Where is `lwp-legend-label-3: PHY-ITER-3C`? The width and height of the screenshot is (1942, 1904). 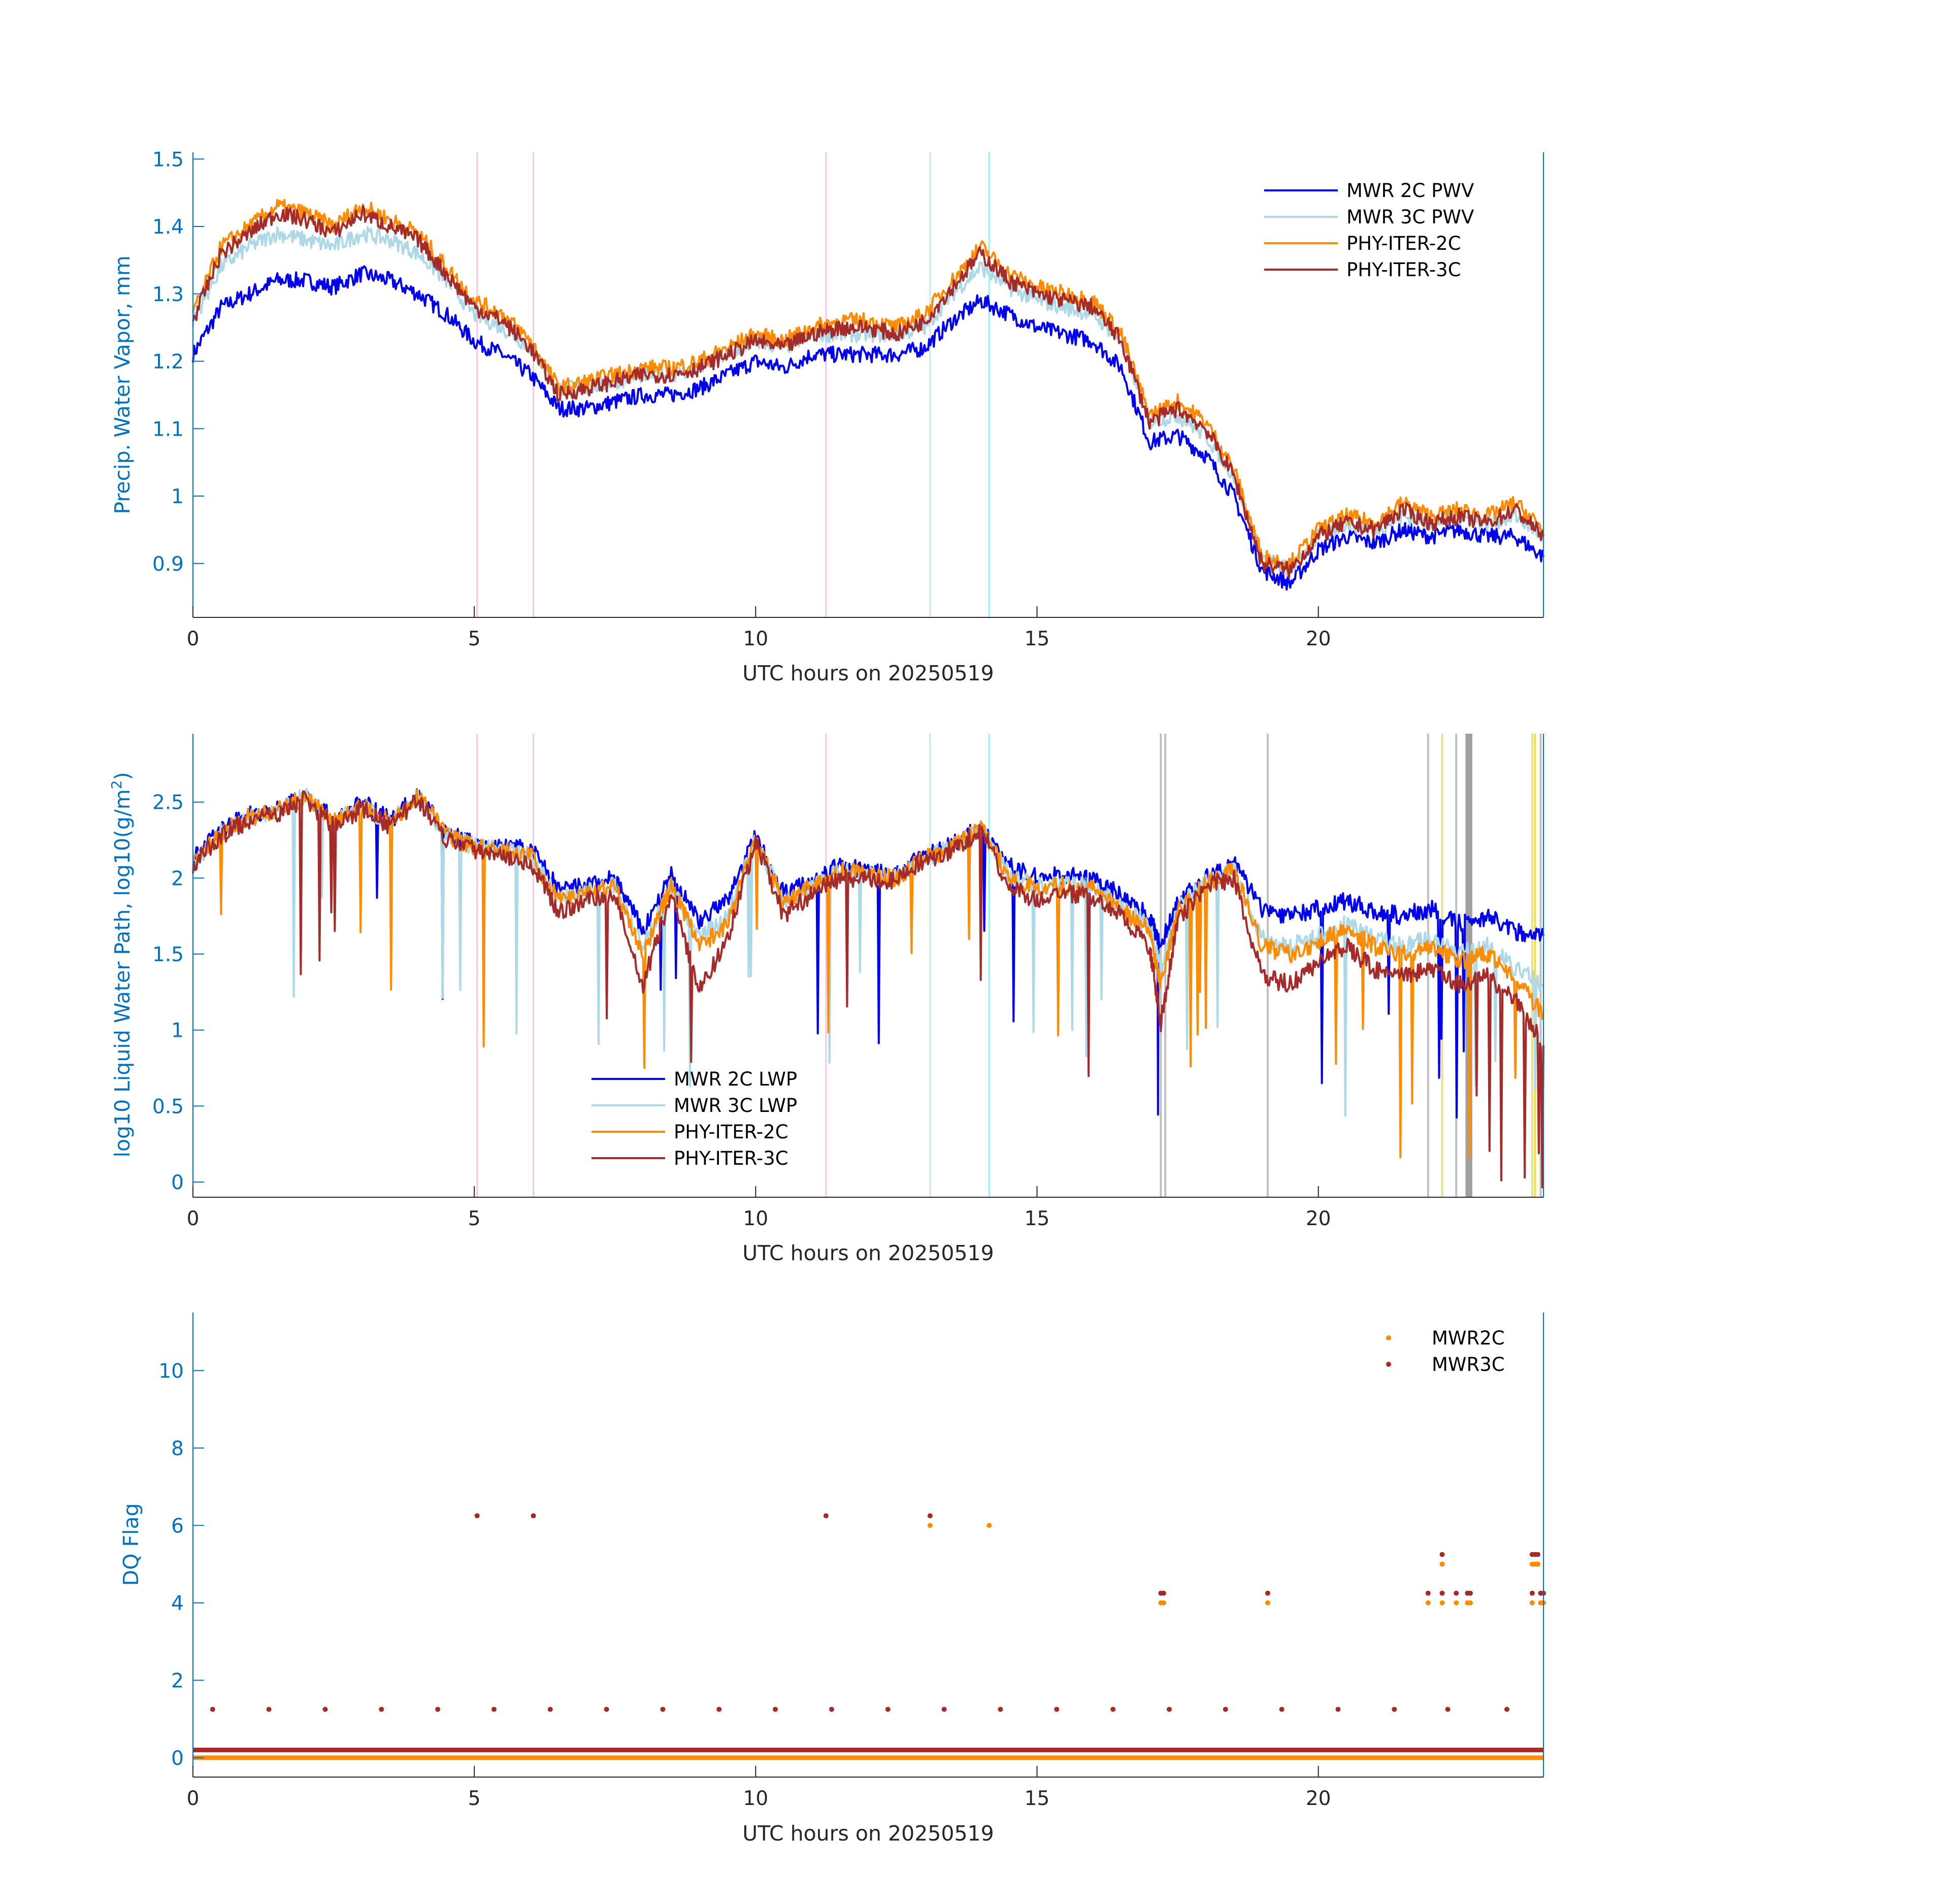 lwp-legend-label-3: PHY-ITER-3C is located at coordinates (731, 1158).